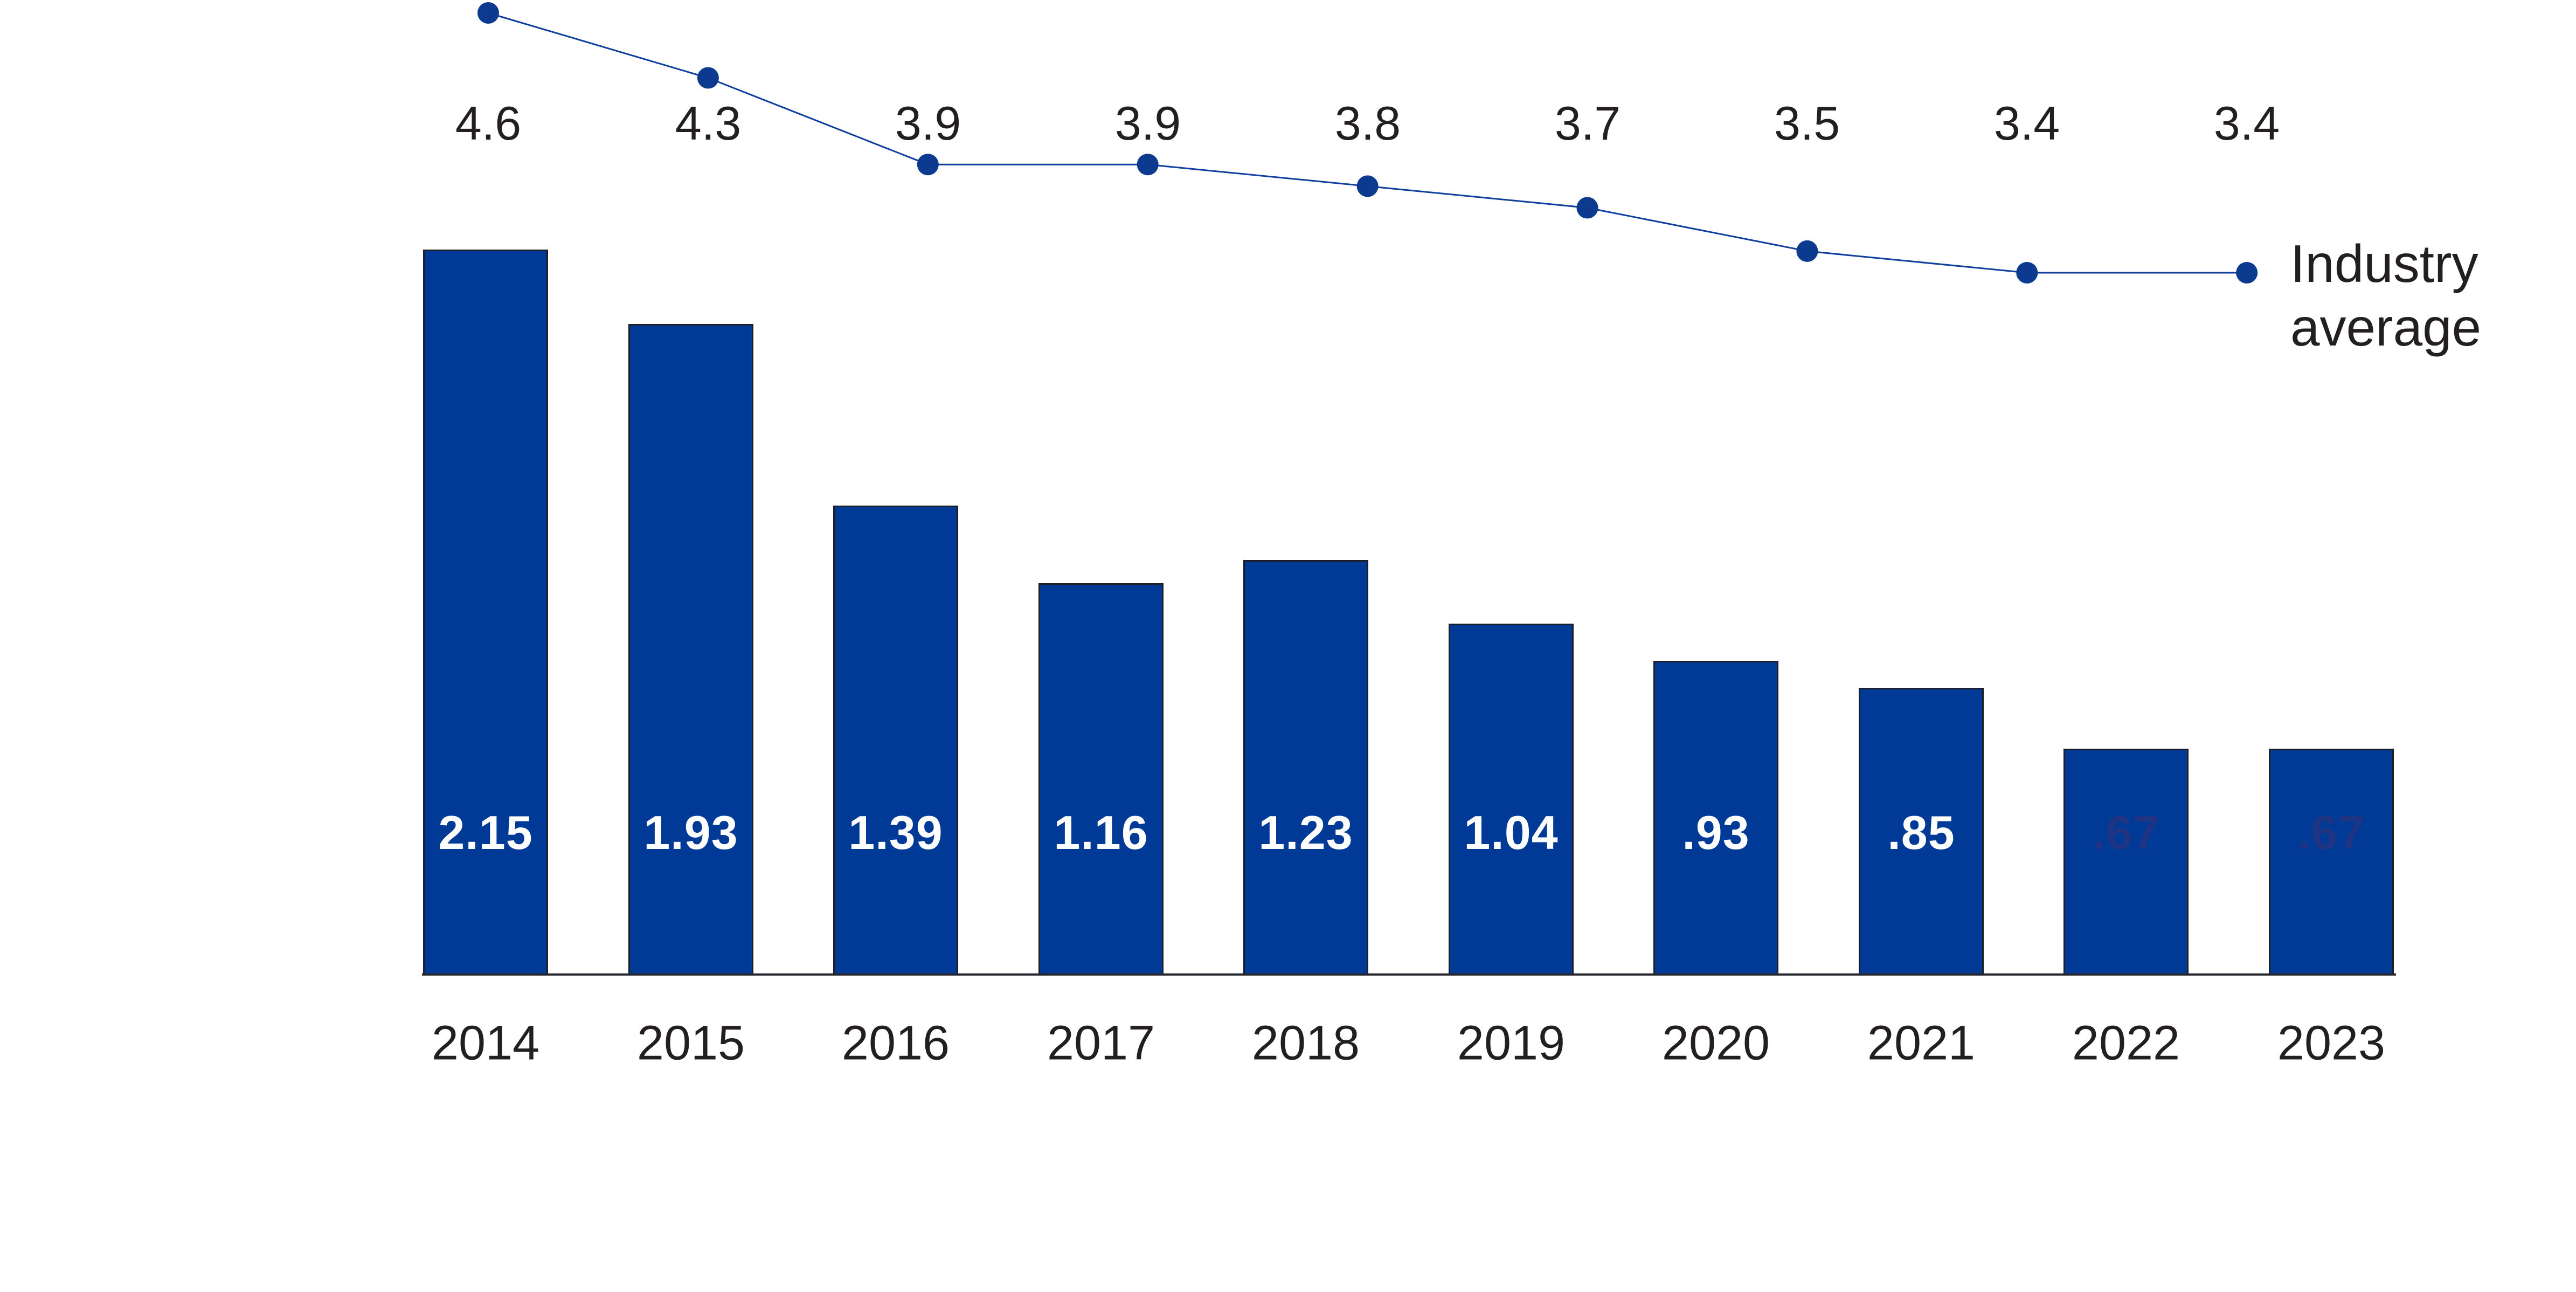 The image size is (2576, 1292). I want to click on line-value-label-3.8: 3.8, so click(1367, 123).